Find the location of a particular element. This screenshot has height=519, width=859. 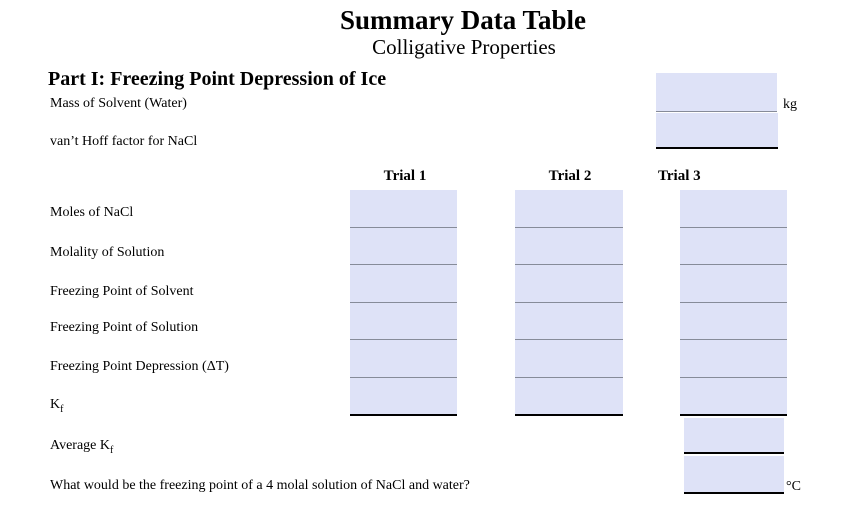

freezing-point-question-field is located at coordinates (734, 475).